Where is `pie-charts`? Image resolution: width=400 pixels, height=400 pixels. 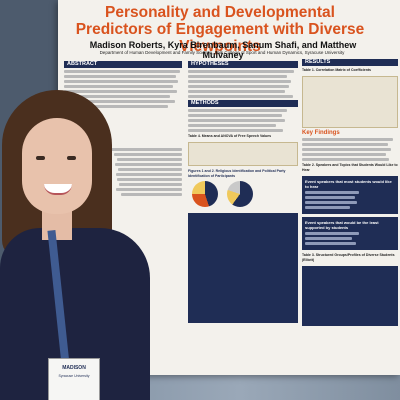
pie-charts is located at coordinates (243, 194).